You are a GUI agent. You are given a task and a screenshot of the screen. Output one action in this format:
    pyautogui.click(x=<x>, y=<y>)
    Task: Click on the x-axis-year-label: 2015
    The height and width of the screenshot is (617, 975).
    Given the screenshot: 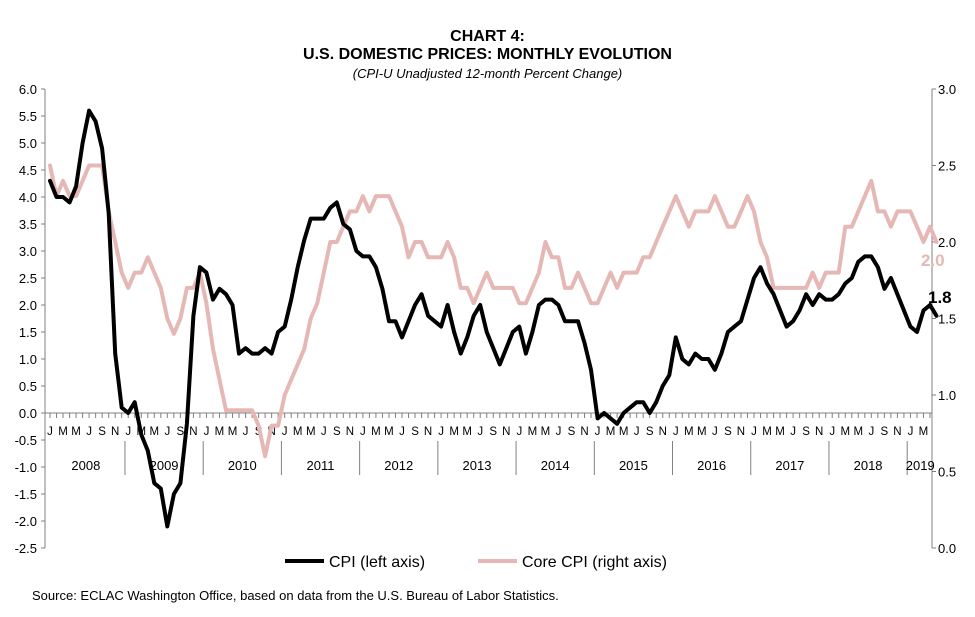 What is the action you would take?
    pyautogui.click(x=633, y=465)
    